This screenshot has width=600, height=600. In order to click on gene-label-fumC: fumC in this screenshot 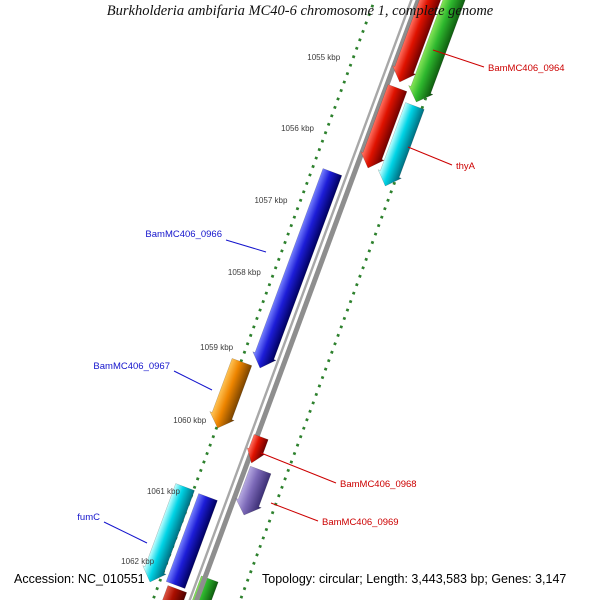, I will do `click(88, 517)`.